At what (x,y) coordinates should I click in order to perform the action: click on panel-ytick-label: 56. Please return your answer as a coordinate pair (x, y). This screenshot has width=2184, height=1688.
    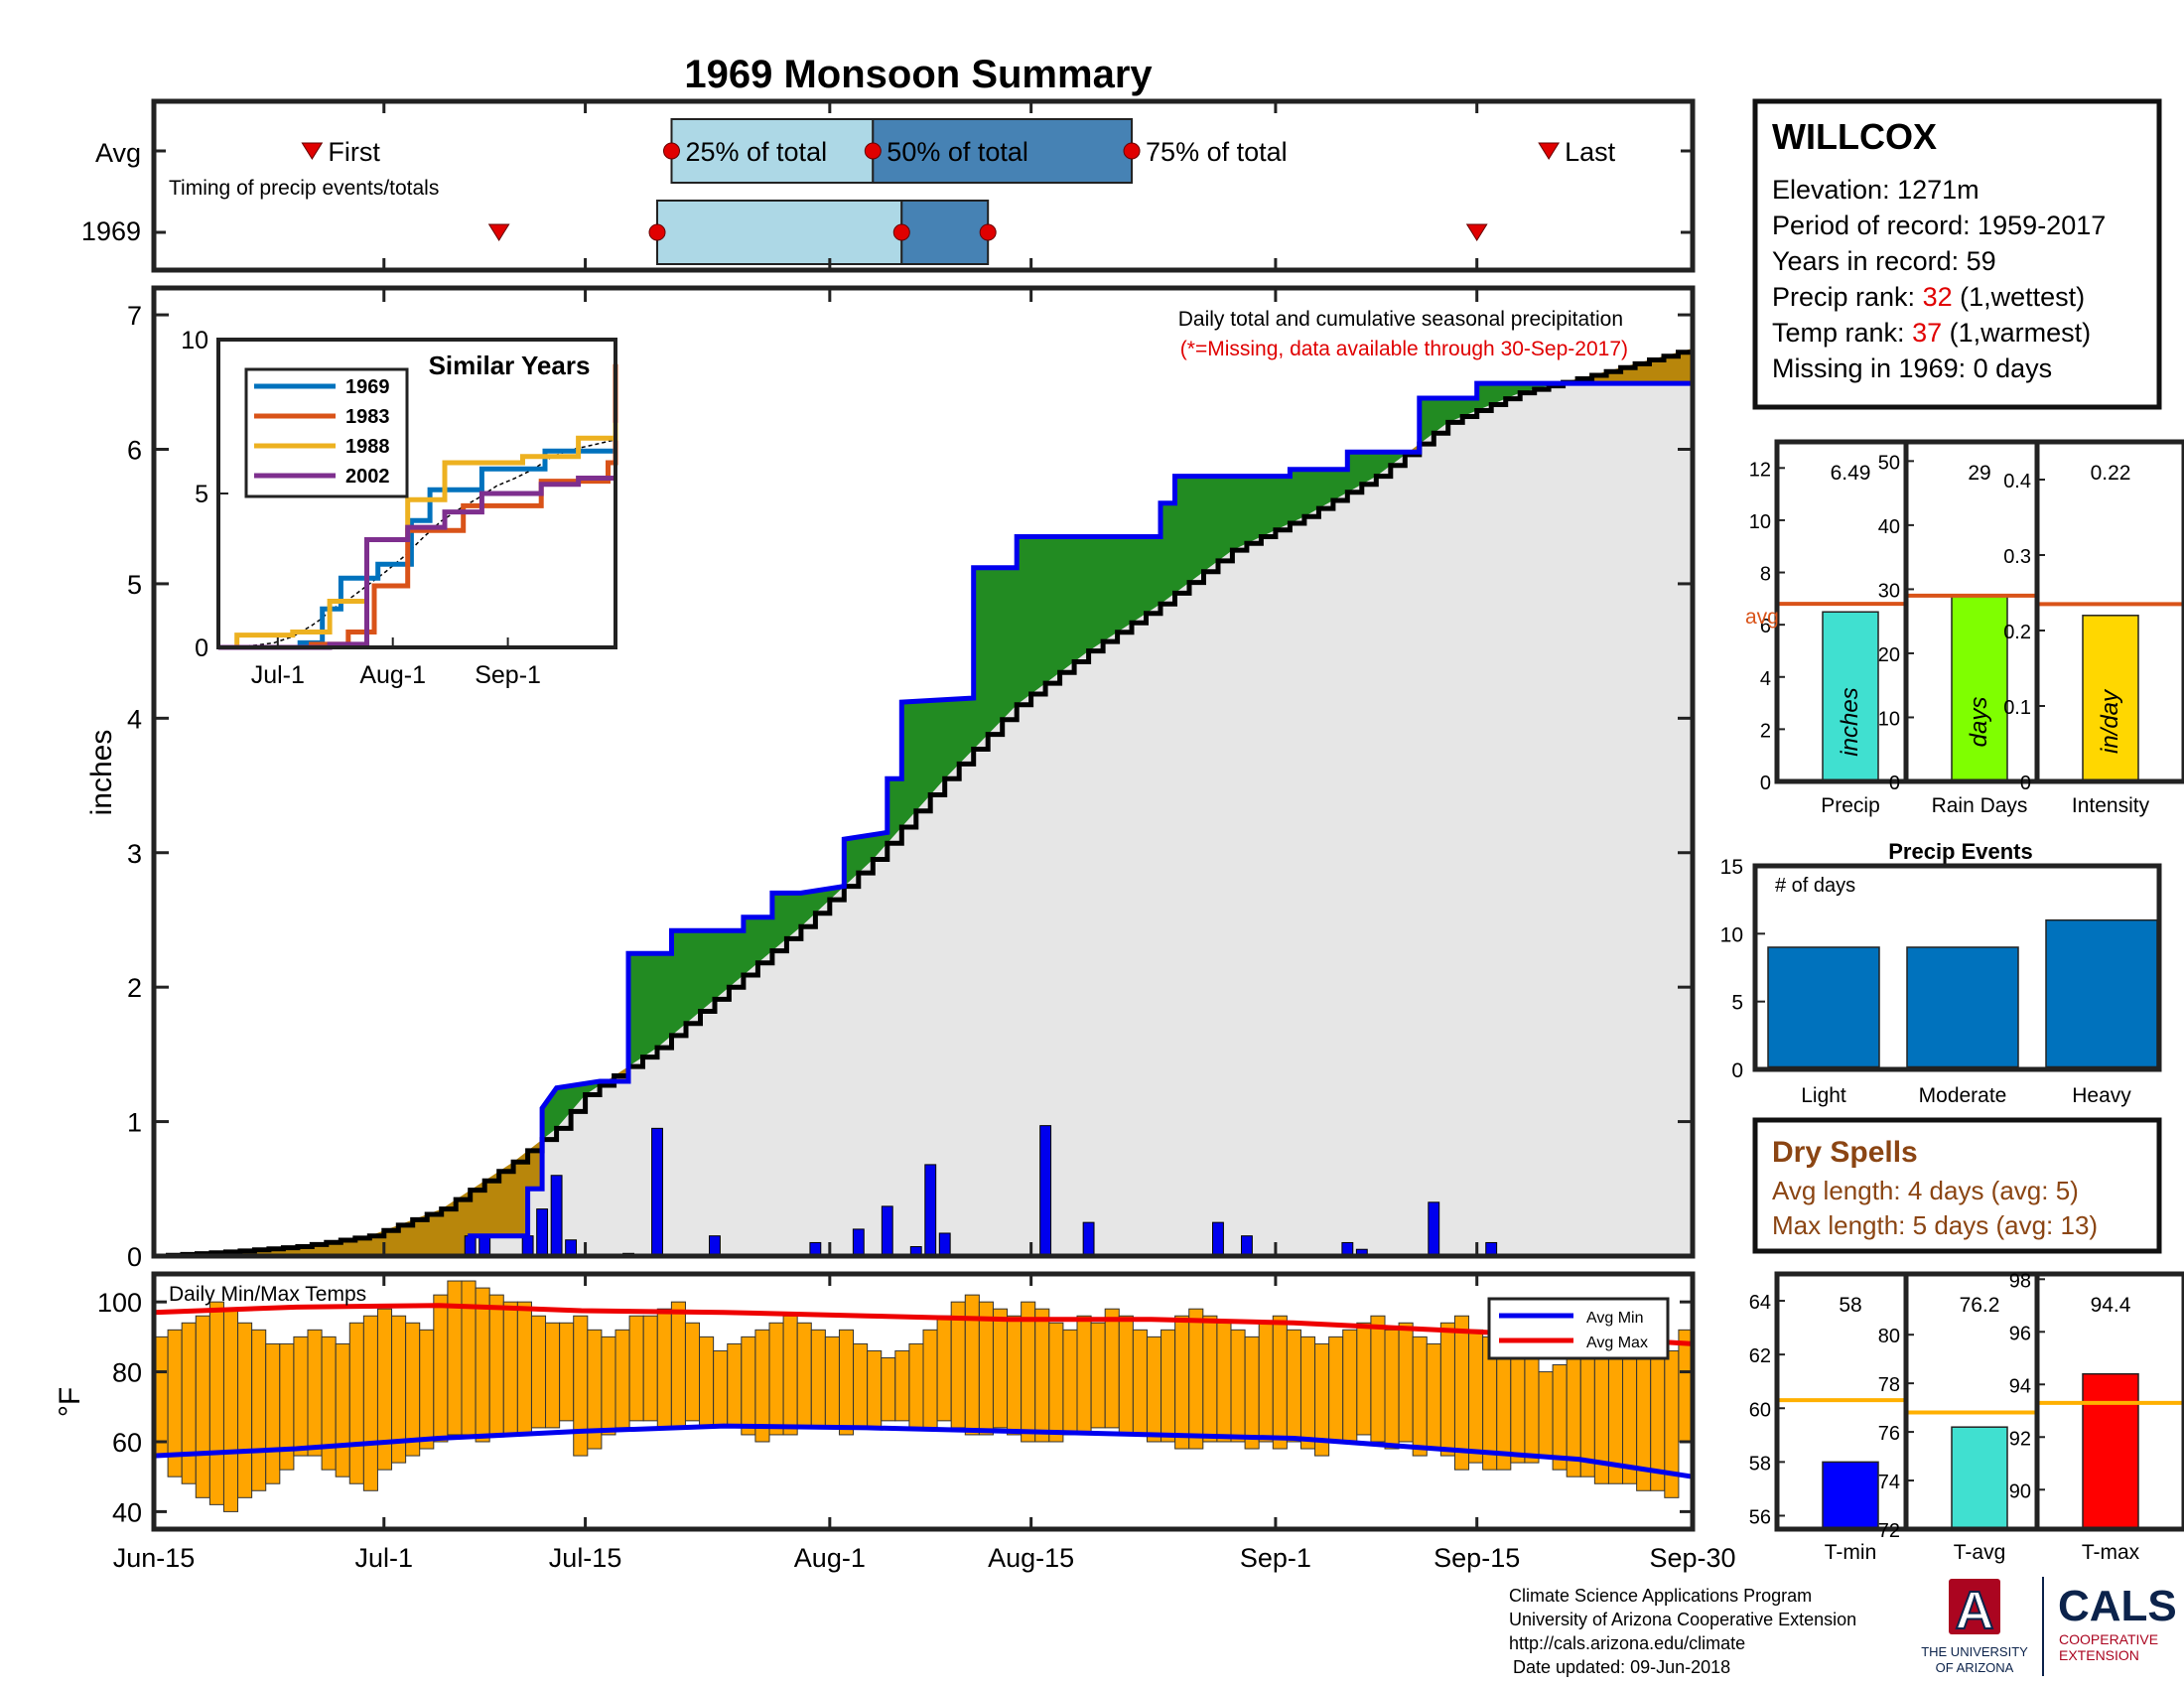
    Looking at the image, I should click on (1760, 1517).